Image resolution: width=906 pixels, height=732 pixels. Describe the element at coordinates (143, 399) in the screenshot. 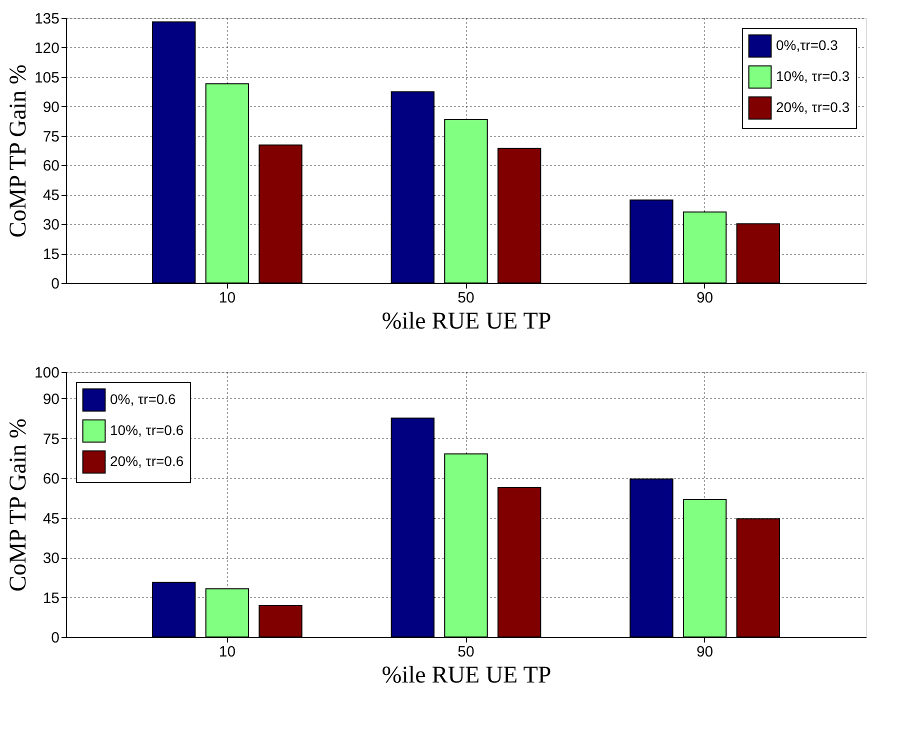

I see `legend-label: 0%, τr=0.6` at that location.